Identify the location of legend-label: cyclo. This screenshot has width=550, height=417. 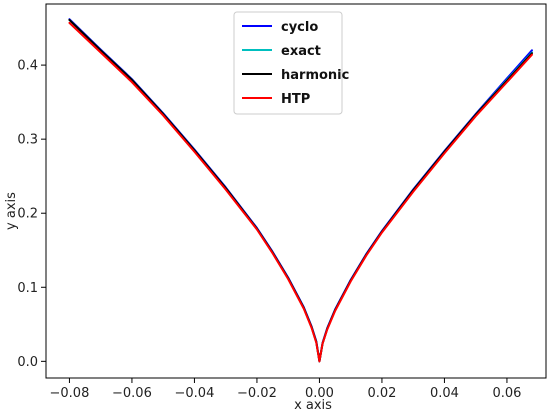
(299, 27).